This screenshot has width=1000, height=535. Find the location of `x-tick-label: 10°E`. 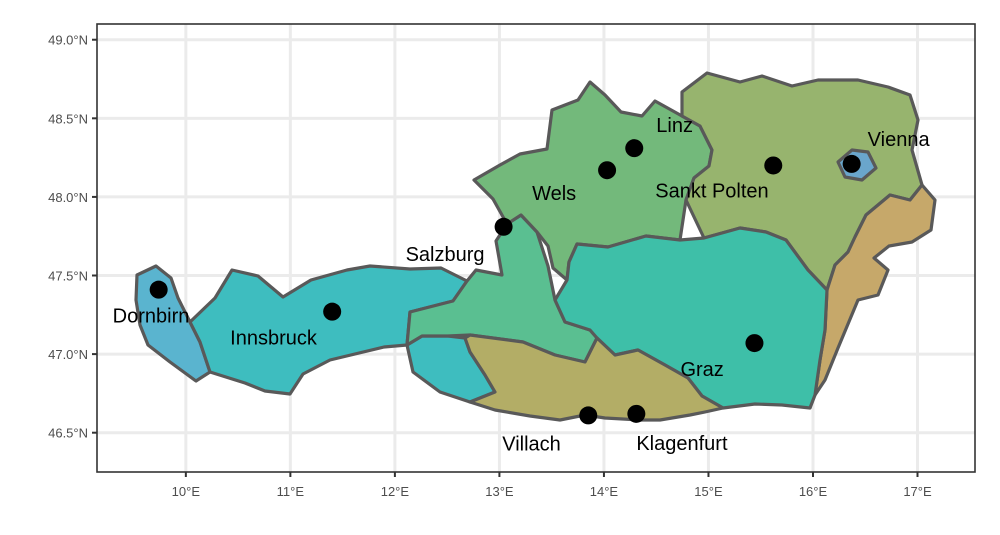

x-tick-label: 10°E is located at coordinates (186, 491).